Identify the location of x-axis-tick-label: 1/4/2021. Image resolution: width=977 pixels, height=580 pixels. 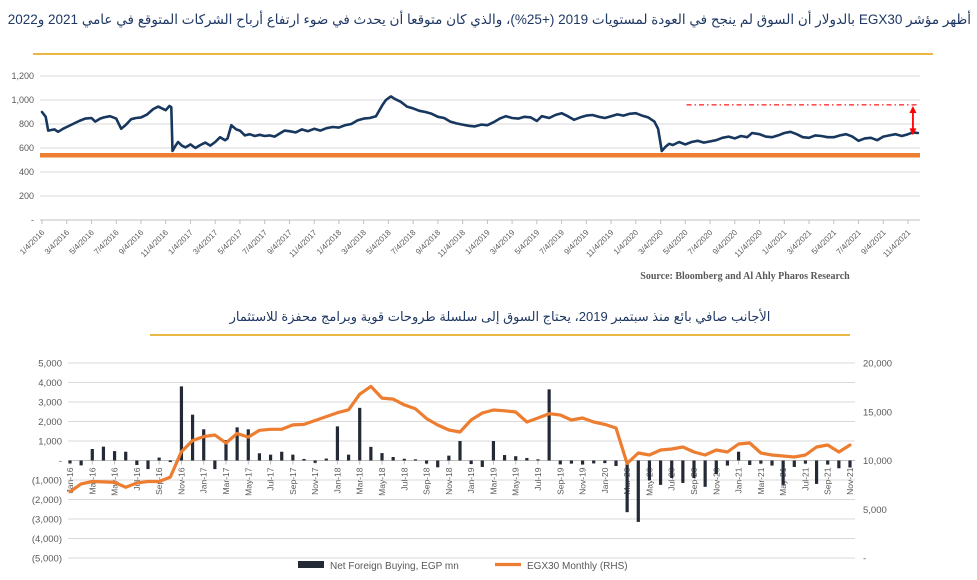
(774, 242).